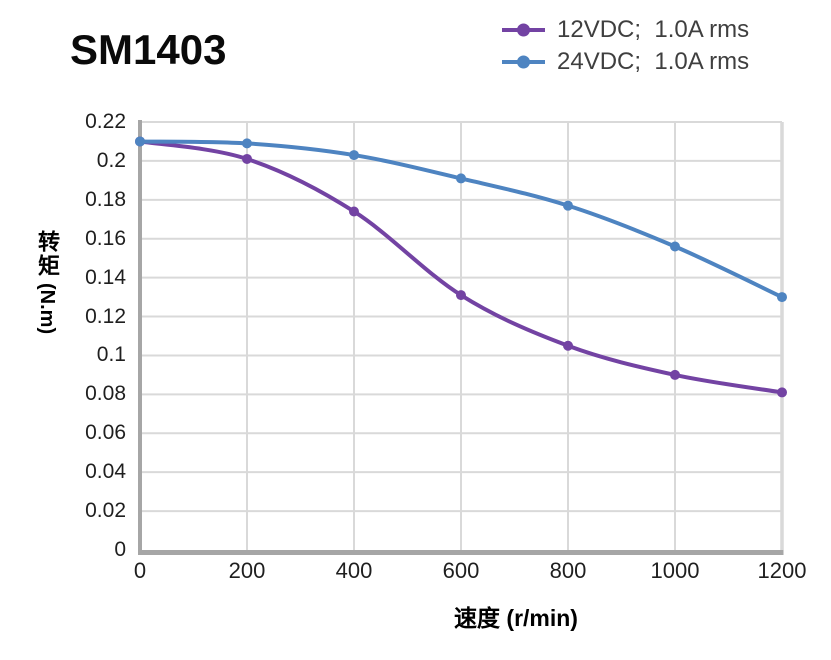  Describe the element at coordinates (105, 511) in the screenshot. I see `y-tick-label: 0.02` at that location.